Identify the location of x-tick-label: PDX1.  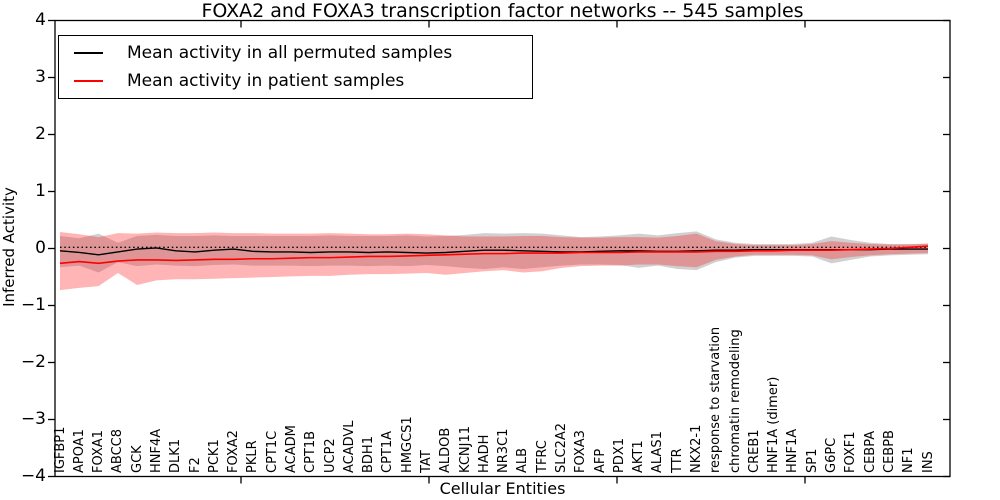
(619, 455).